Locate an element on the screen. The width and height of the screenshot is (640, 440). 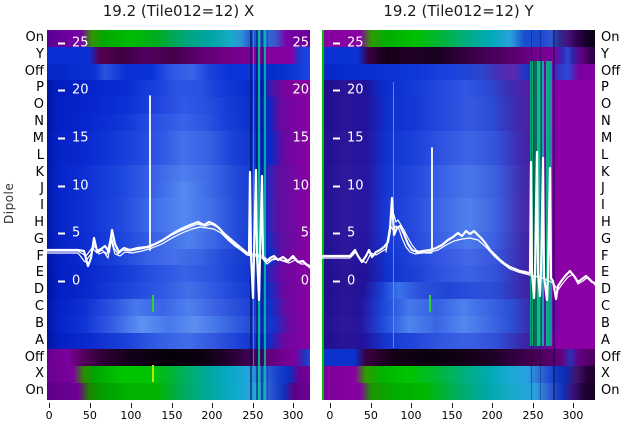
dipole-label-left: N is located at coordinates (39, 122).